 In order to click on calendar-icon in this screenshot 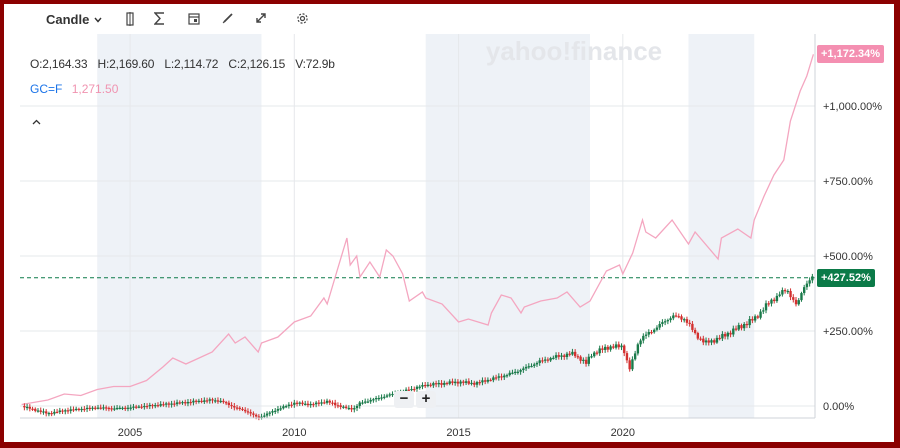, I will do `click(194, 18)`.